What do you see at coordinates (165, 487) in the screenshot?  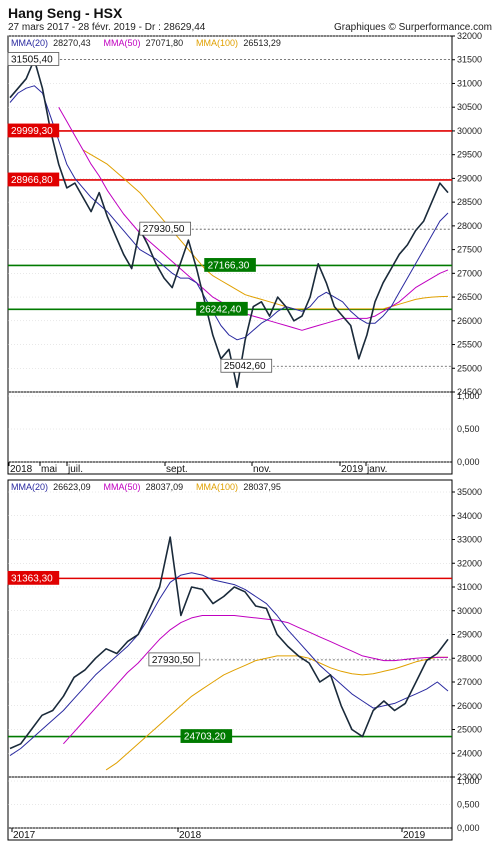 I see `legend-value: 28037,09` at bounding box center [165, 487].